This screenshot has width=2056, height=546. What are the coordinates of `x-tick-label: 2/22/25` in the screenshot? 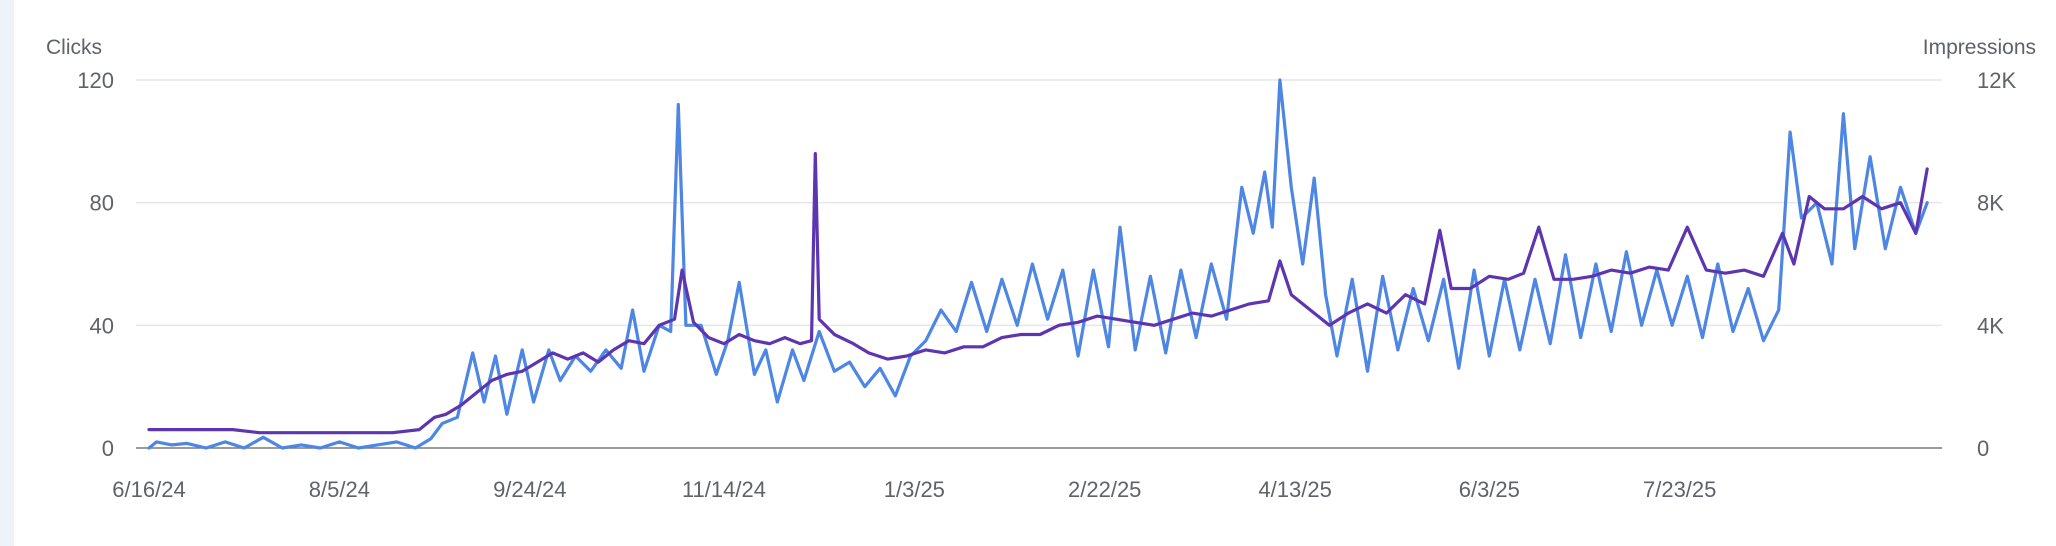 It's located at (1104, 489).